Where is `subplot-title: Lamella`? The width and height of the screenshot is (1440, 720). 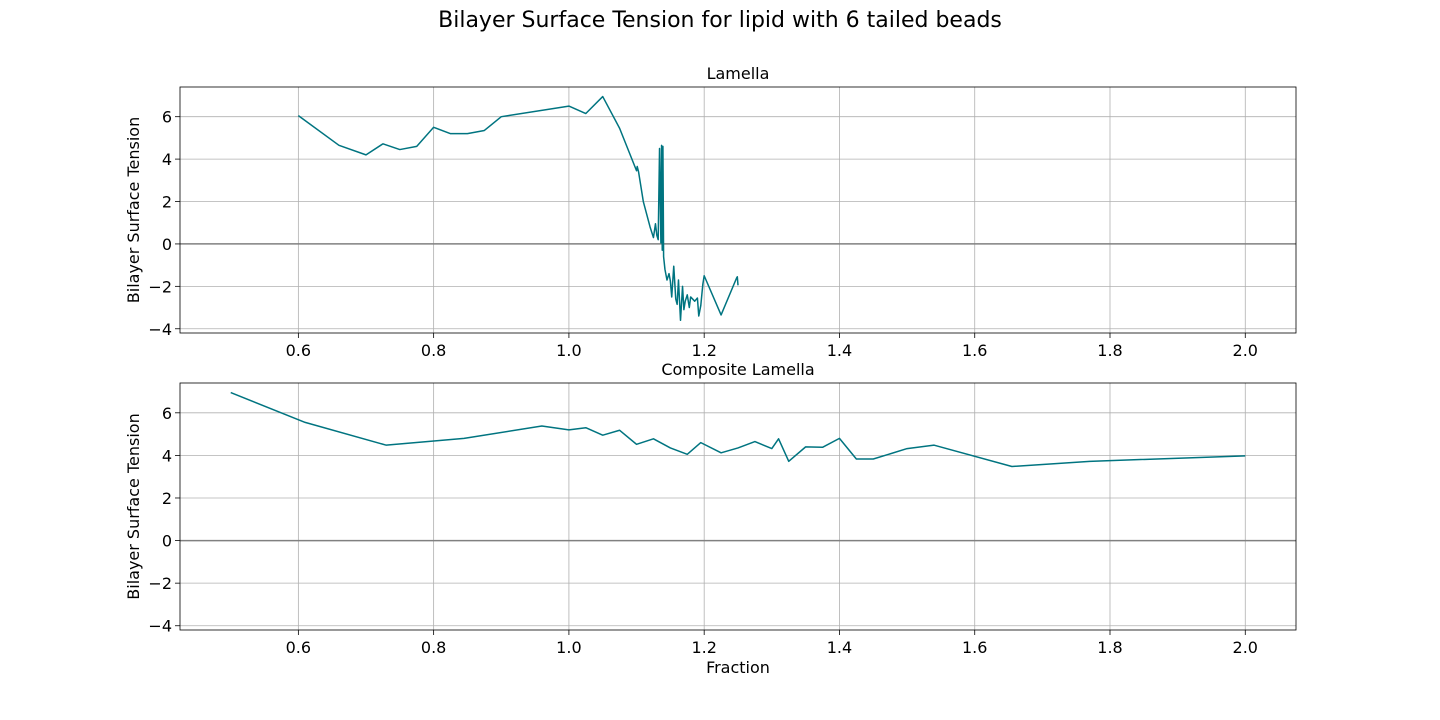
subplot-title: Lamella is located at coordinates (738, 73).